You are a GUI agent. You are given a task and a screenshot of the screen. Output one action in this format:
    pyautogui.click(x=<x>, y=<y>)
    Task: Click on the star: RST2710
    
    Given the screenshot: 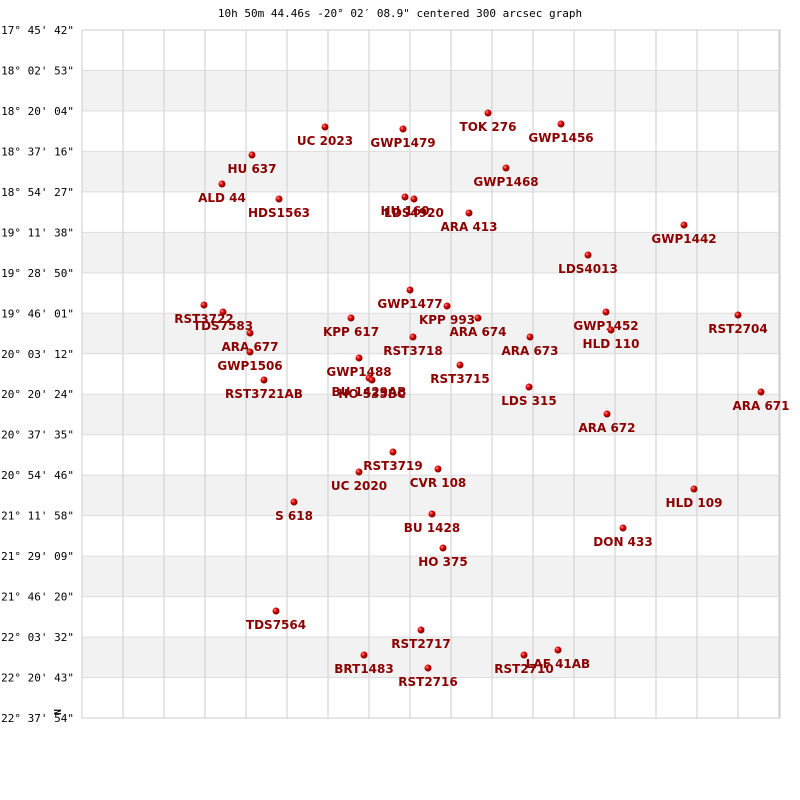 What is the action you would take?
    pyautogui.click(x=524, y=664)
    